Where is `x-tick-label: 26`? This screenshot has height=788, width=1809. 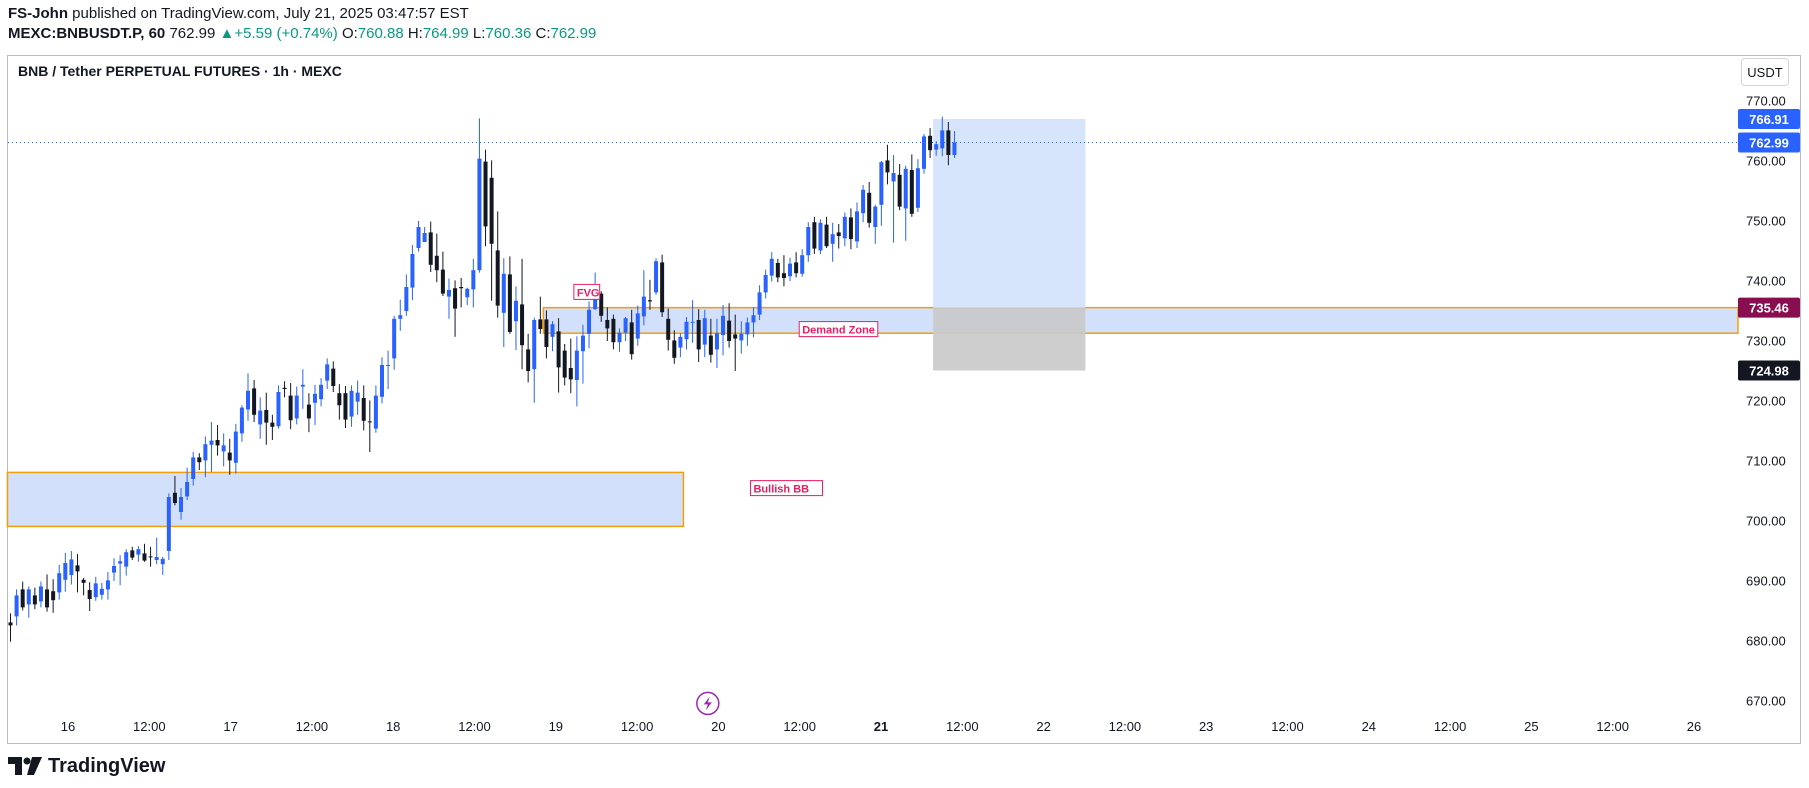 x-tick-label: 26 is located at coordinates (1694, 726).